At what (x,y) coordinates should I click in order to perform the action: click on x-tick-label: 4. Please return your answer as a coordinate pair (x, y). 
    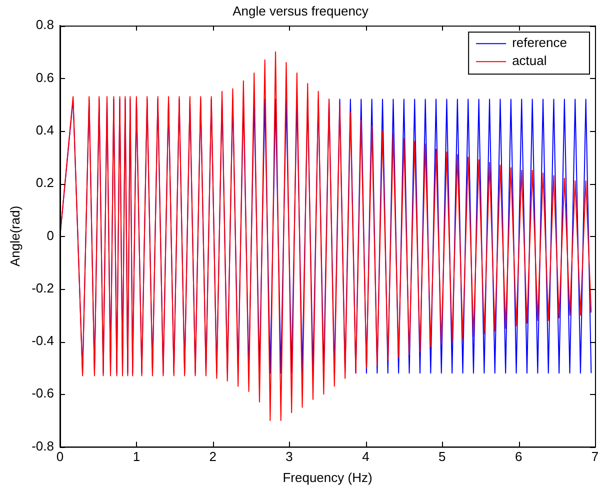
    Looking at the image, I should click on (366, 456).